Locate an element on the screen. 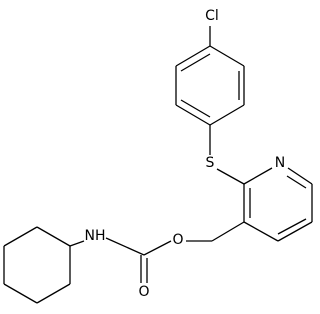  atom-label: NH is located at coordinates (95, 236).